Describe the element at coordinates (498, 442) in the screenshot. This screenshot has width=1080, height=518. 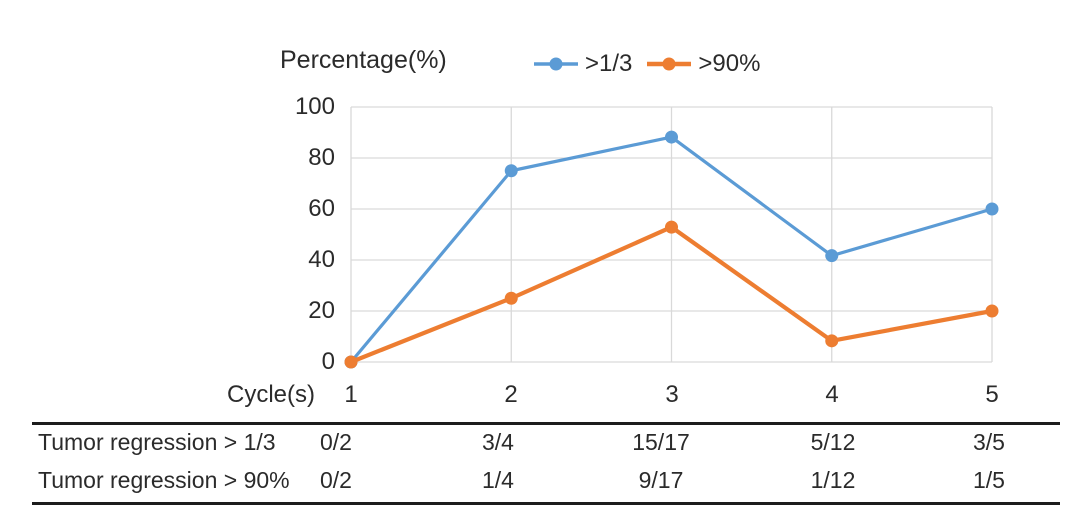
I see `table-cell: 3/4` at that location.